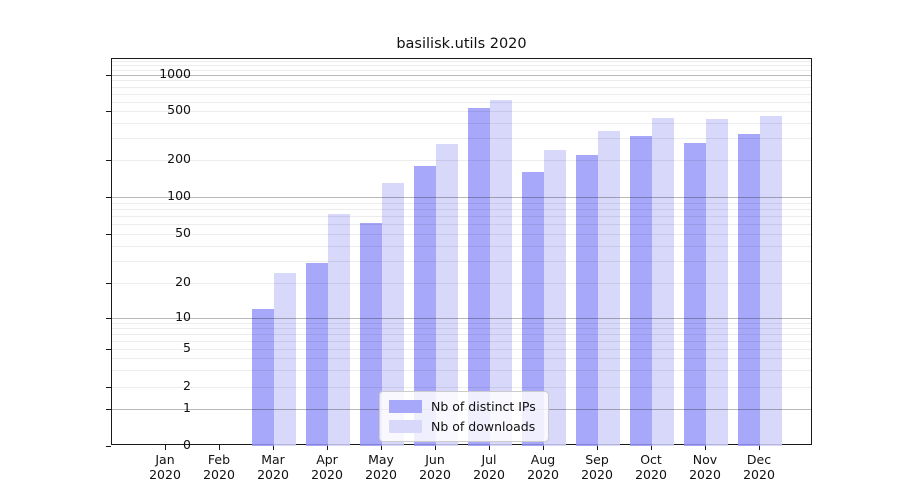  Describe the element at coordinates (382, 447) in the screenshot. I see `x-tick-may` at that location.